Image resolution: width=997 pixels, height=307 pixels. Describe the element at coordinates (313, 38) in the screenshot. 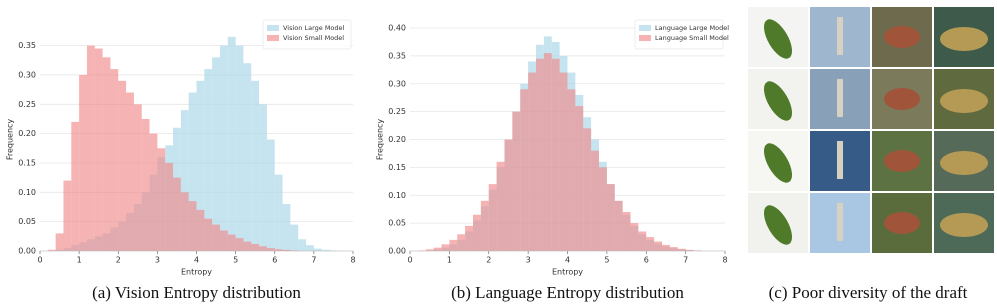

I see `legend-label: Vision Small Model` at that location.